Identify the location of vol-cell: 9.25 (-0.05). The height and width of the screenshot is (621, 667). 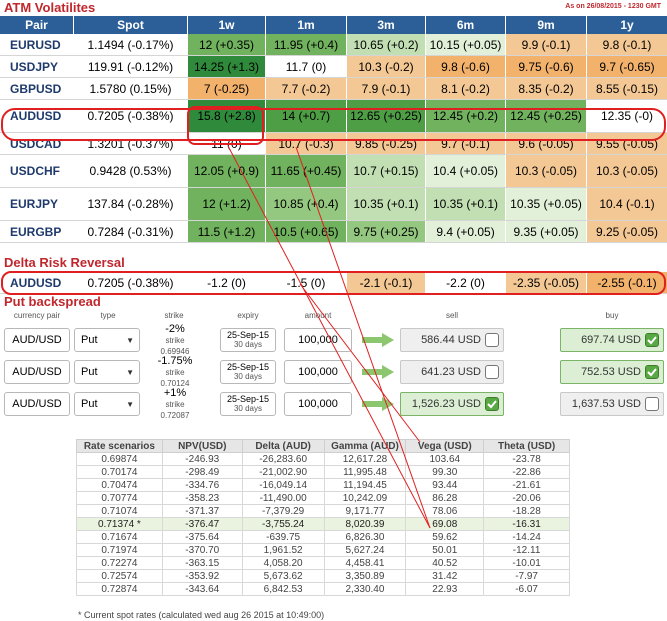
(627, 231).